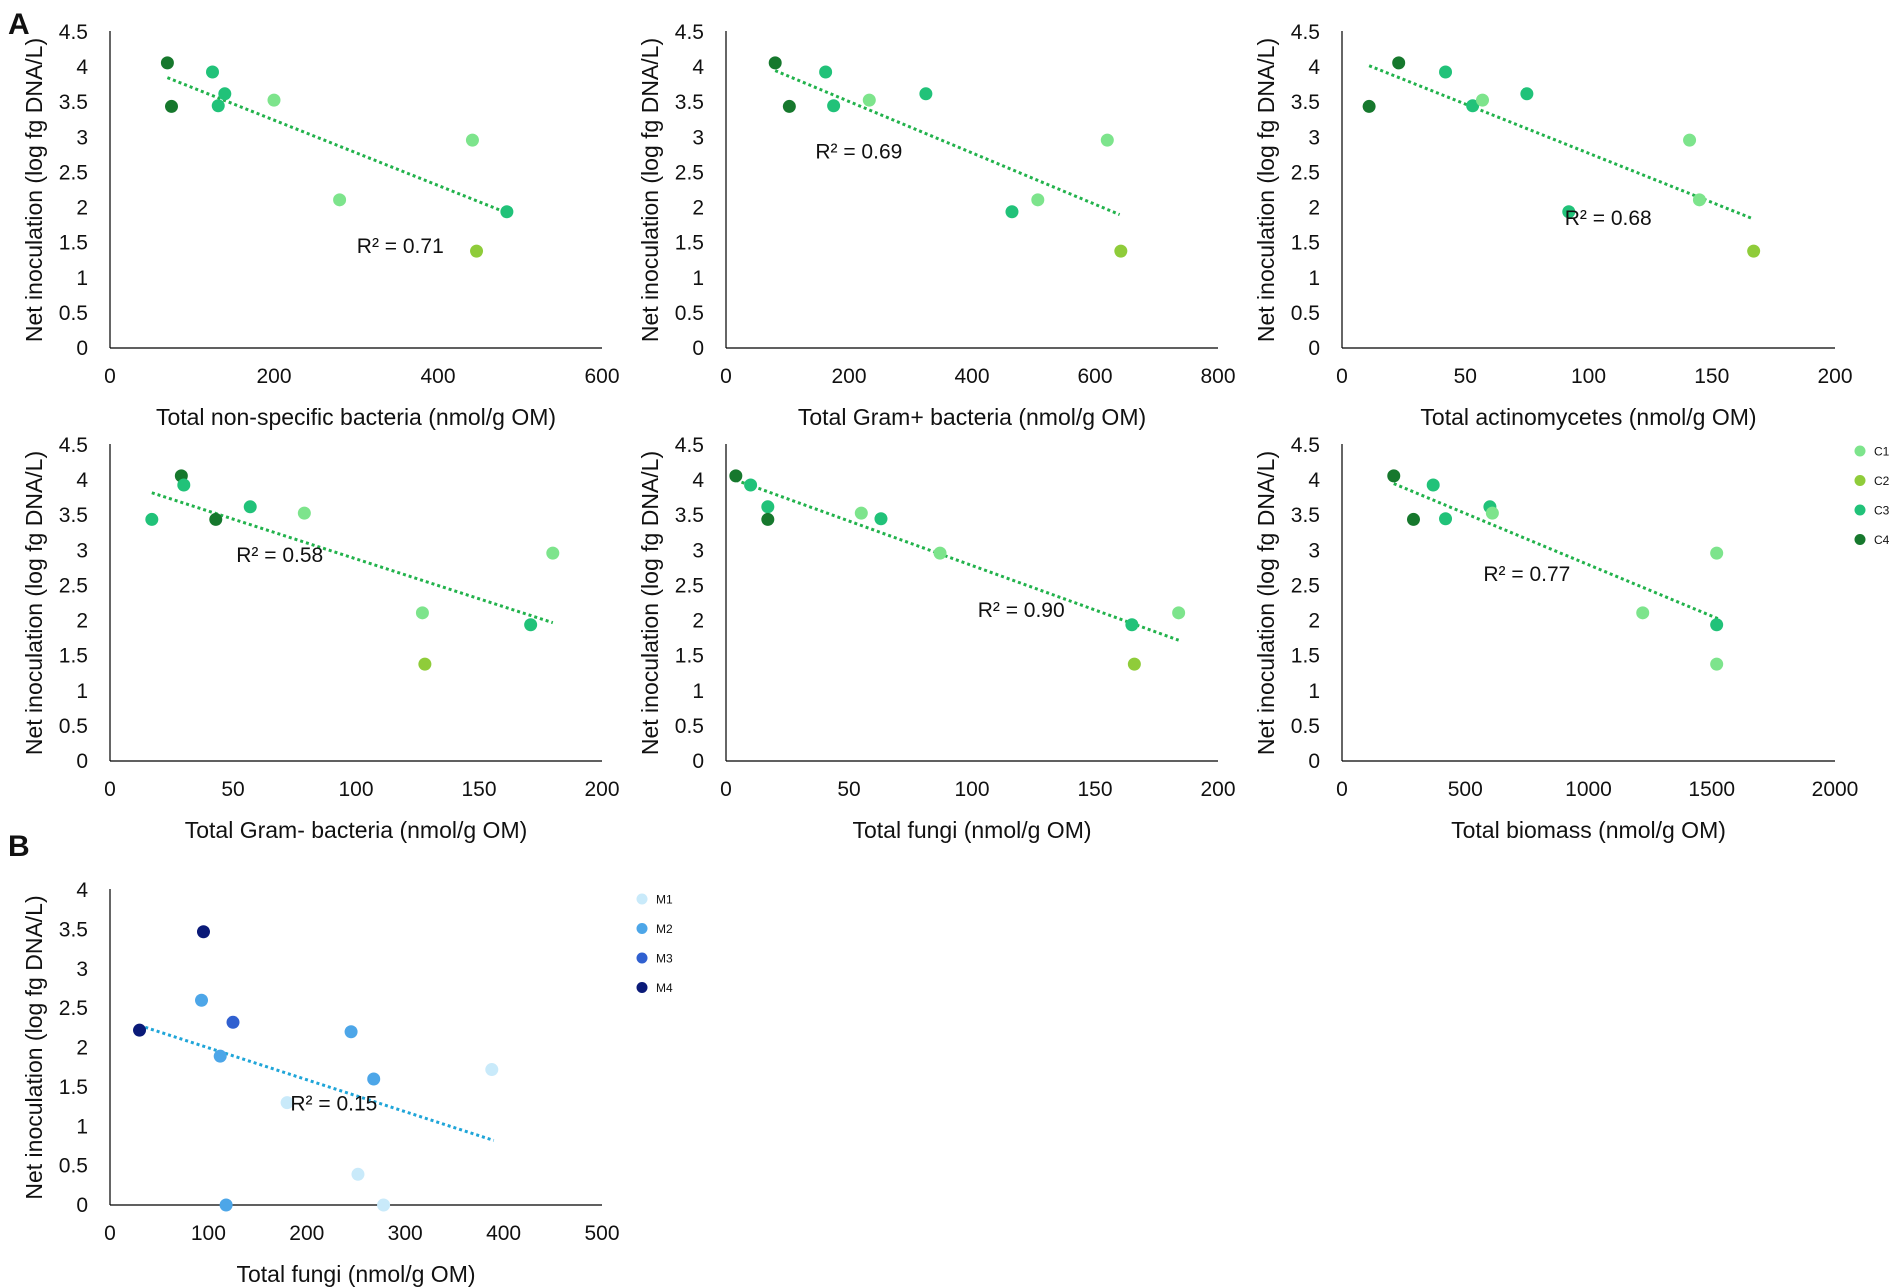 This screenshot has height=1287, width=1904. I want to click on legend-swatch-c2, so click(1860, 480).